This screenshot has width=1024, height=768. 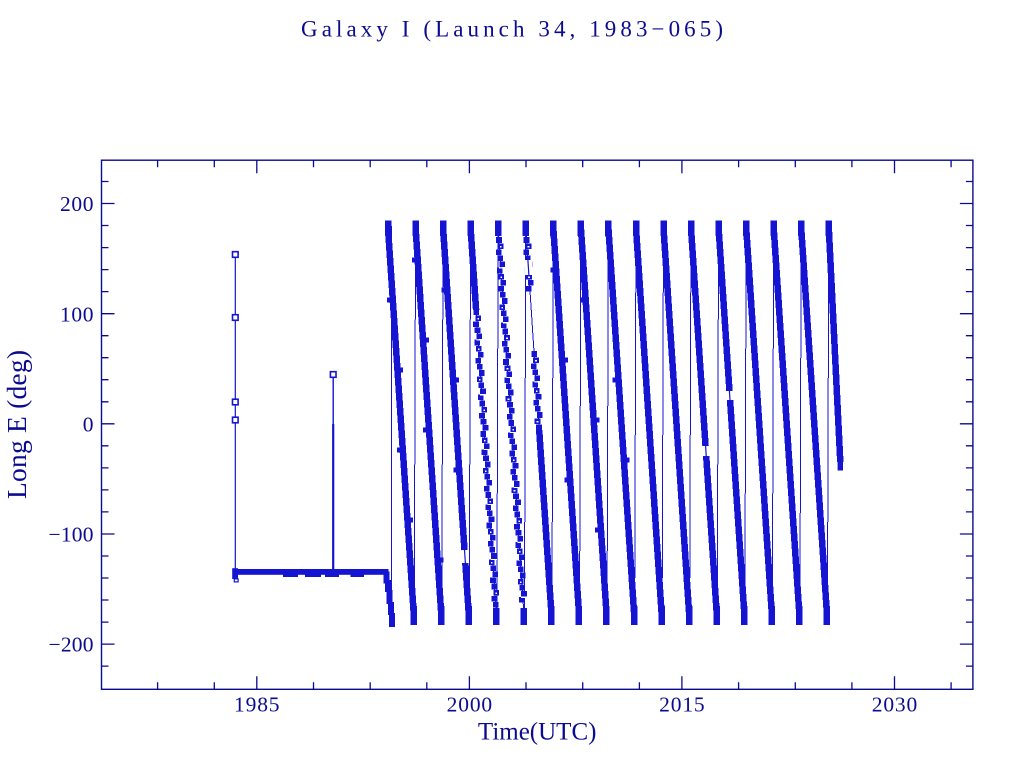 I want to click on svg-text: 0, so click(x=88, y=424).